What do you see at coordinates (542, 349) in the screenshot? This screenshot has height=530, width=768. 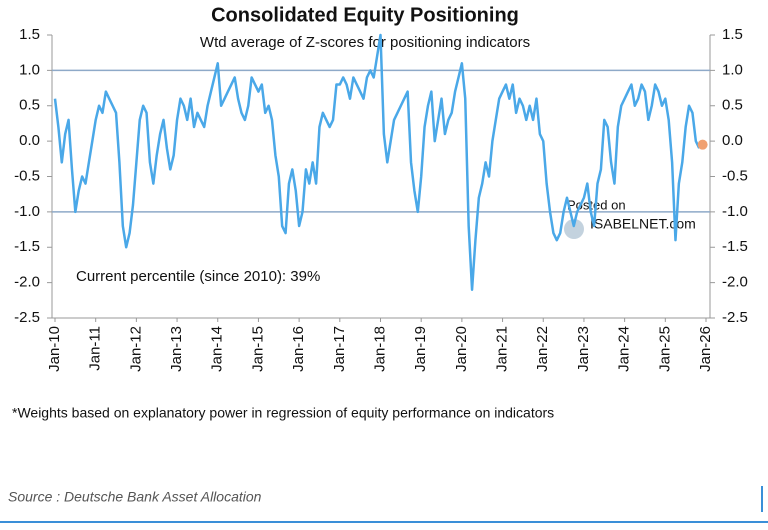 I see `x-tick-label: Jan-22` at bounding box center [542, 349].